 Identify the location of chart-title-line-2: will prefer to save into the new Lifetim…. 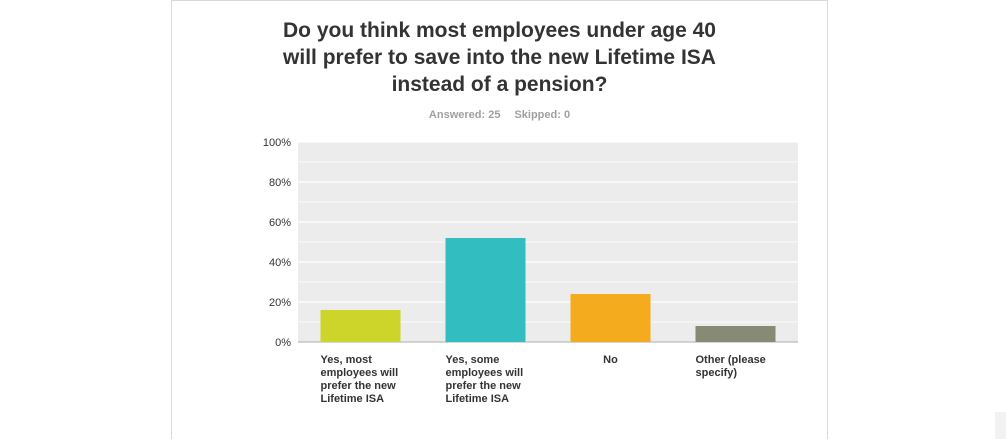
(499, 57).